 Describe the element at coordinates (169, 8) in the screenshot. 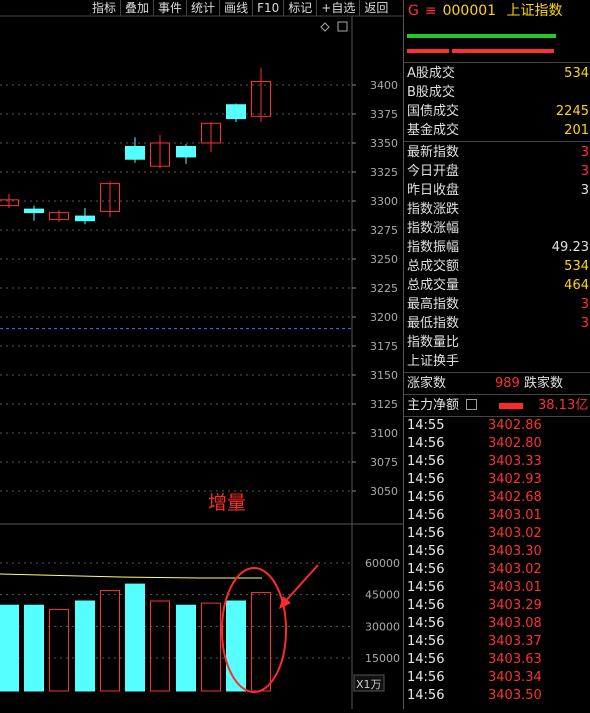

I see `toolbar-button: 事件` at that location.